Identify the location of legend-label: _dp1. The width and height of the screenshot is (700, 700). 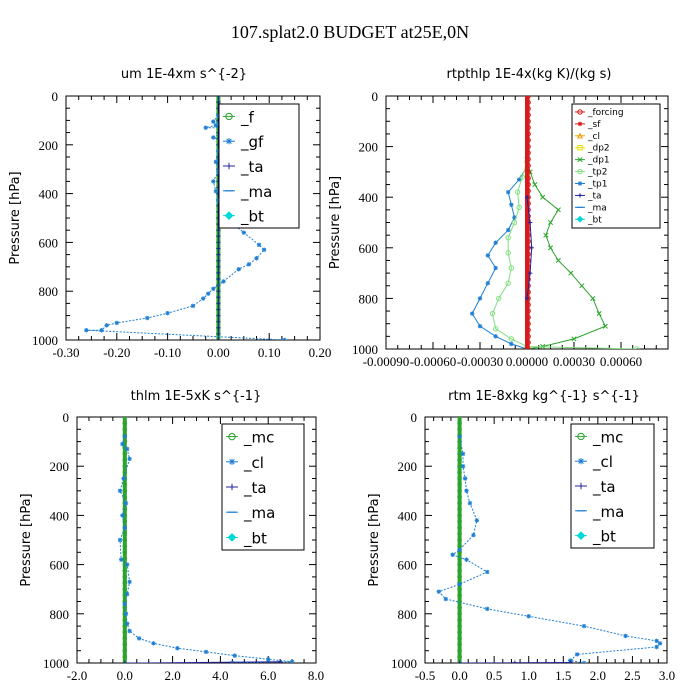
(598, 161).